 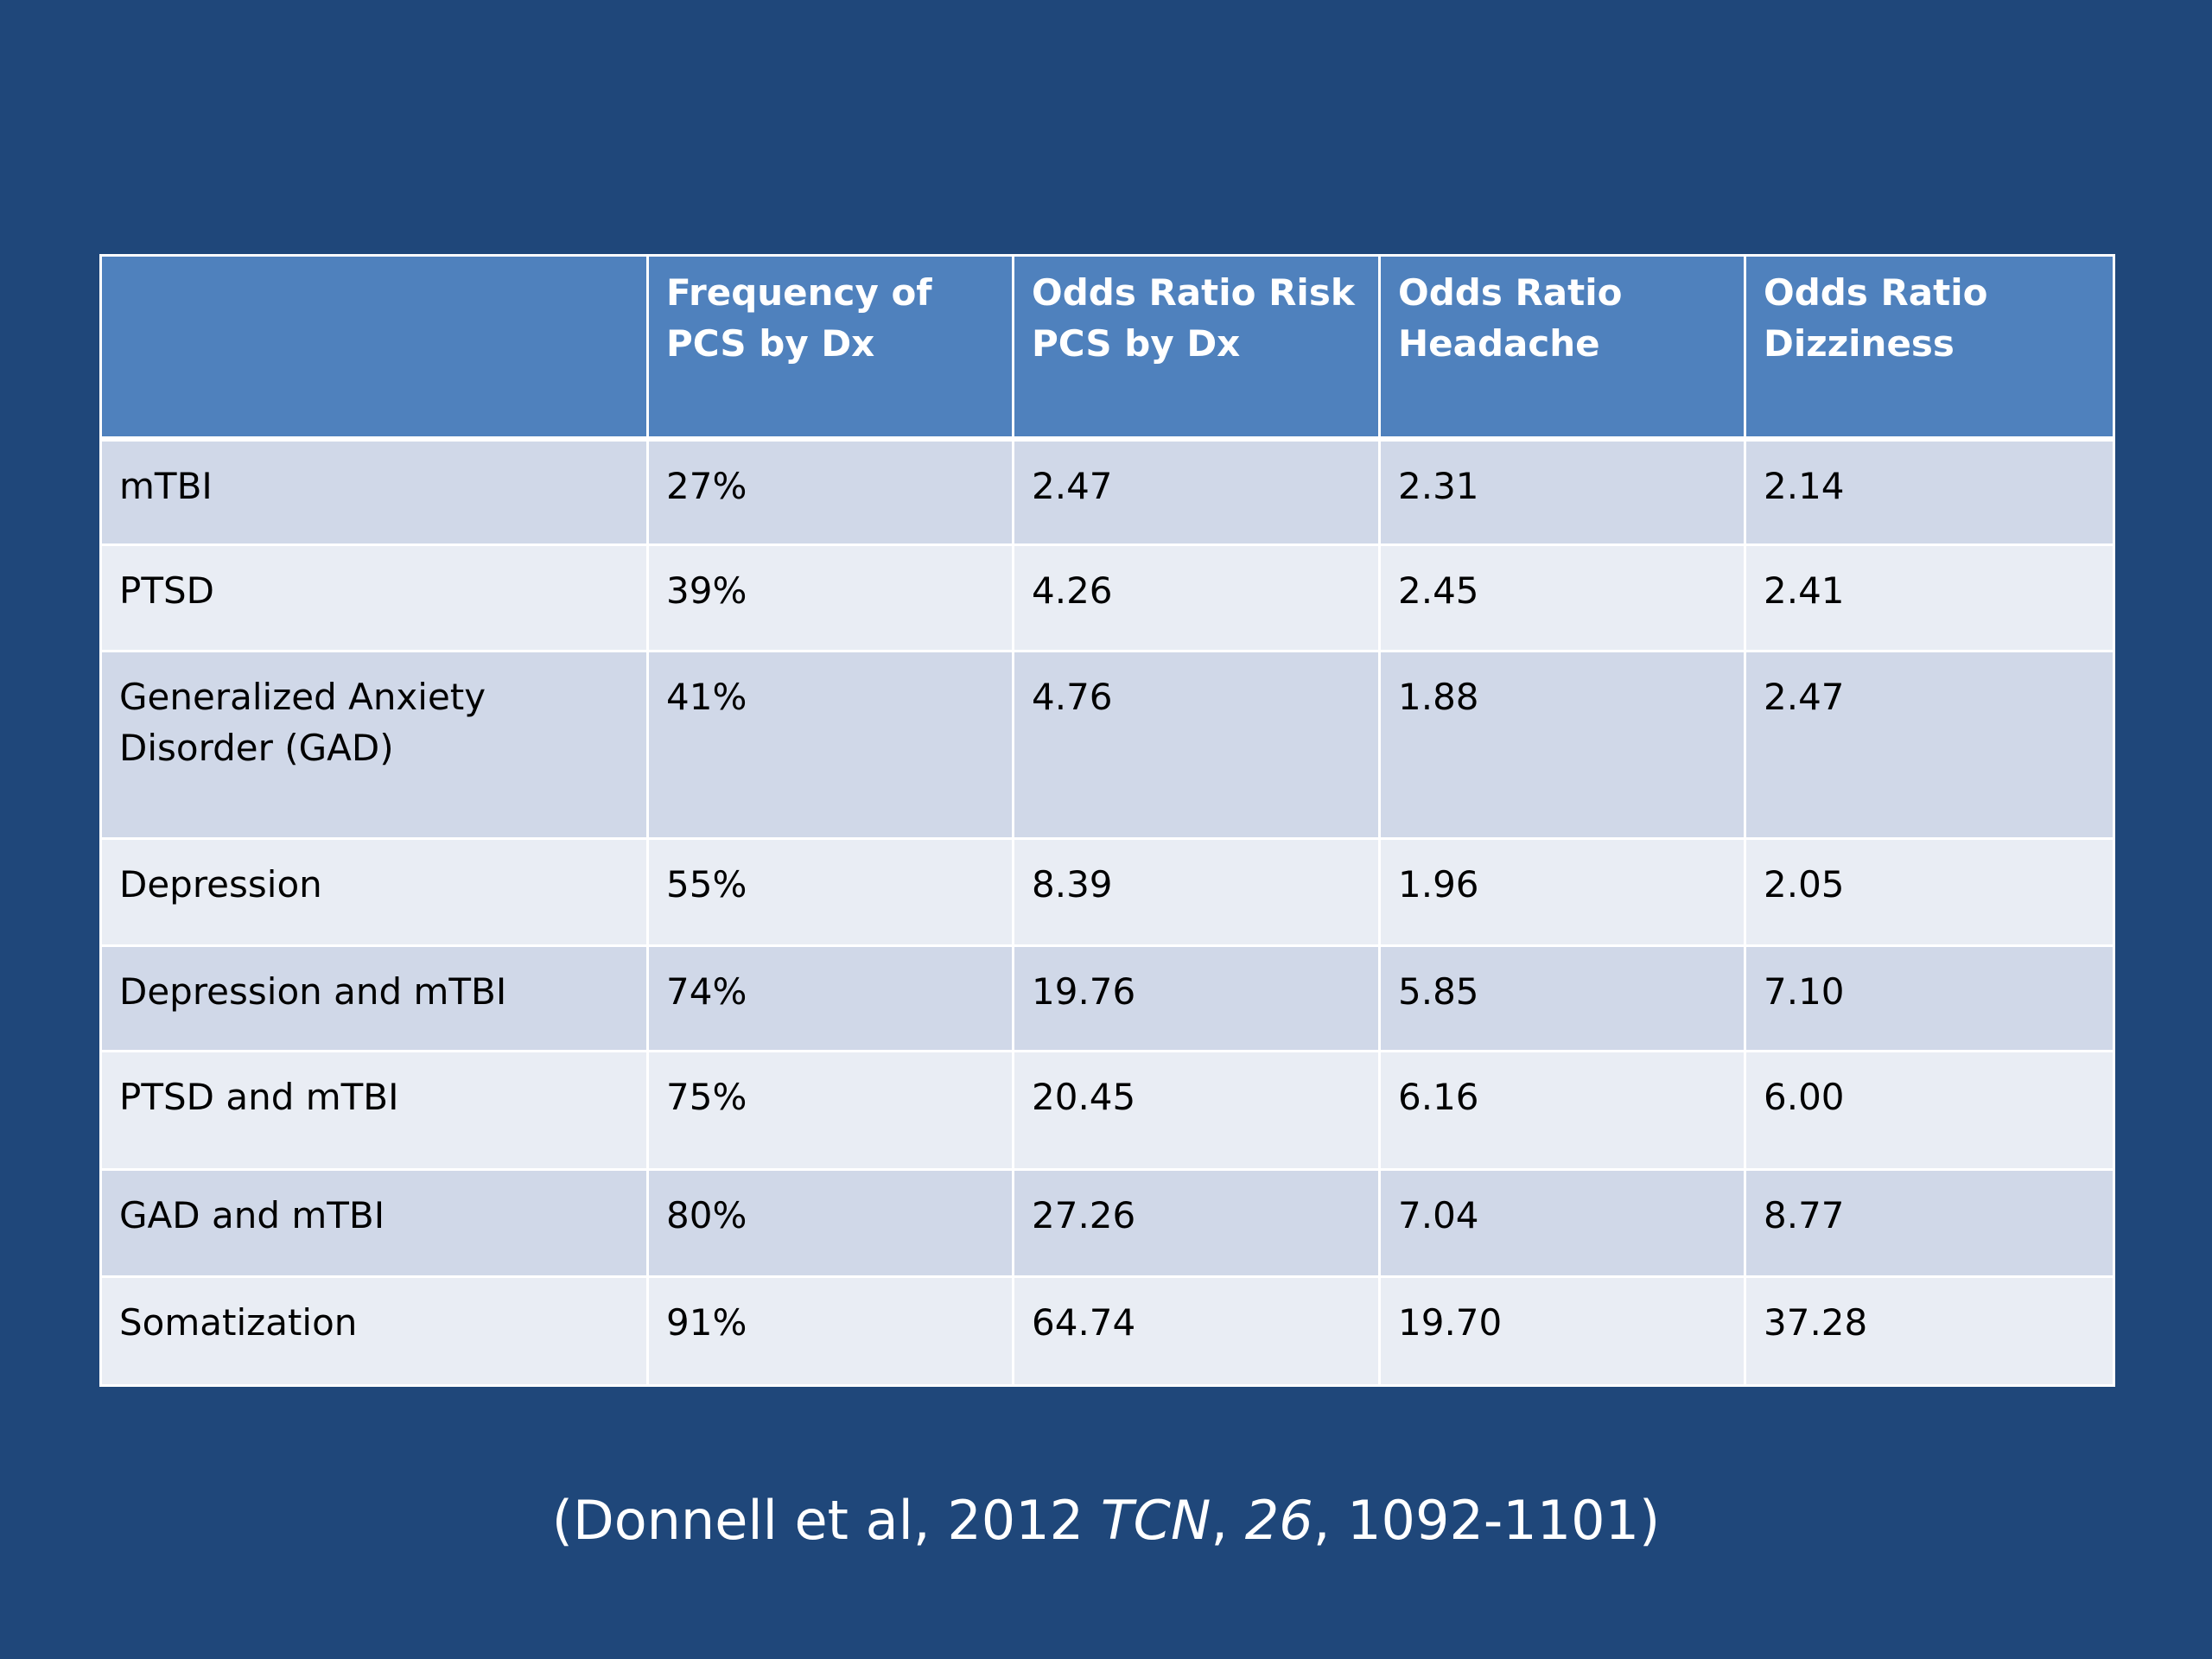 I want to click on table-row: PTSD 39% 4.26 2.45 2.41, so click(x=1107, y=597).